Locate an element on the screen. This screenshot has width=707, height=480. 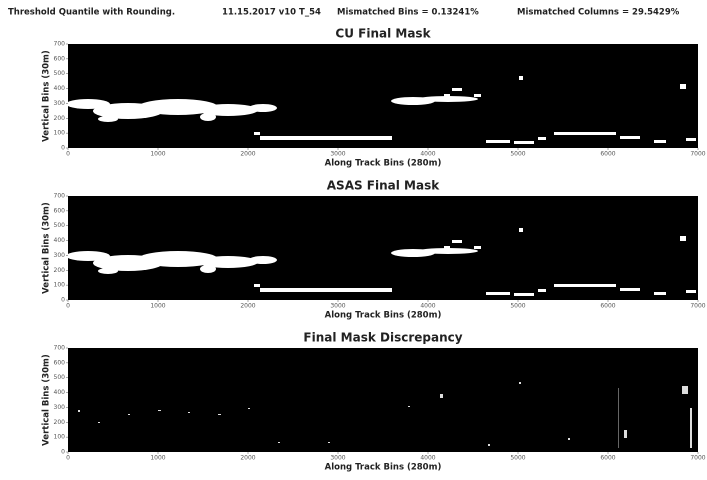
header-part: Mismatched Bins = 0.13241% is located at coordinates (408, 13).